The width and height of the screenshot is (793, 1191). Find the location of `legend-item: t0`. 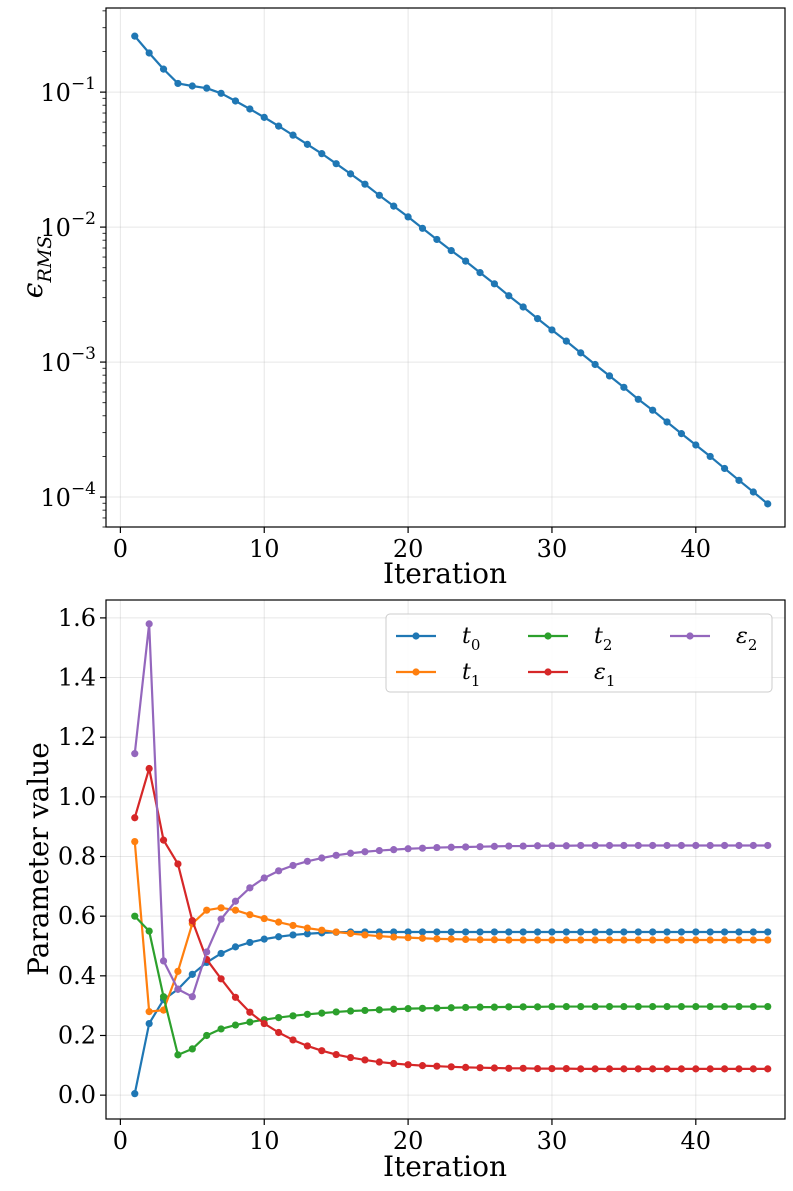

legend-item: t0 is located at coordinates (438, 639).